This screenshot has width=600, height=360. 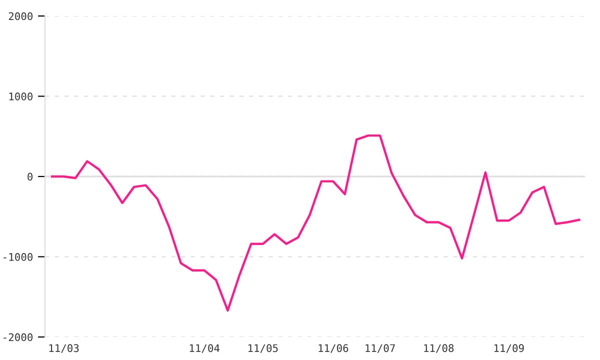 I want to click on y-tick-label: -1000, so click(x=18, y=257).